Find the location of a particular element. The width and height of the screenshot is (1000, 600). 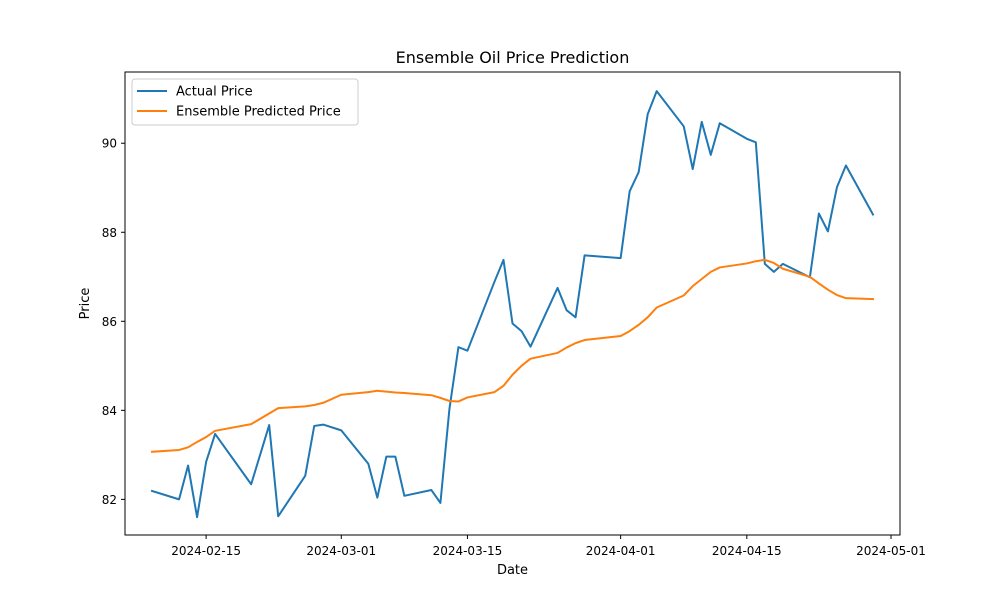

y-tick-label-3: 88 is located at coordinates (109, 233).